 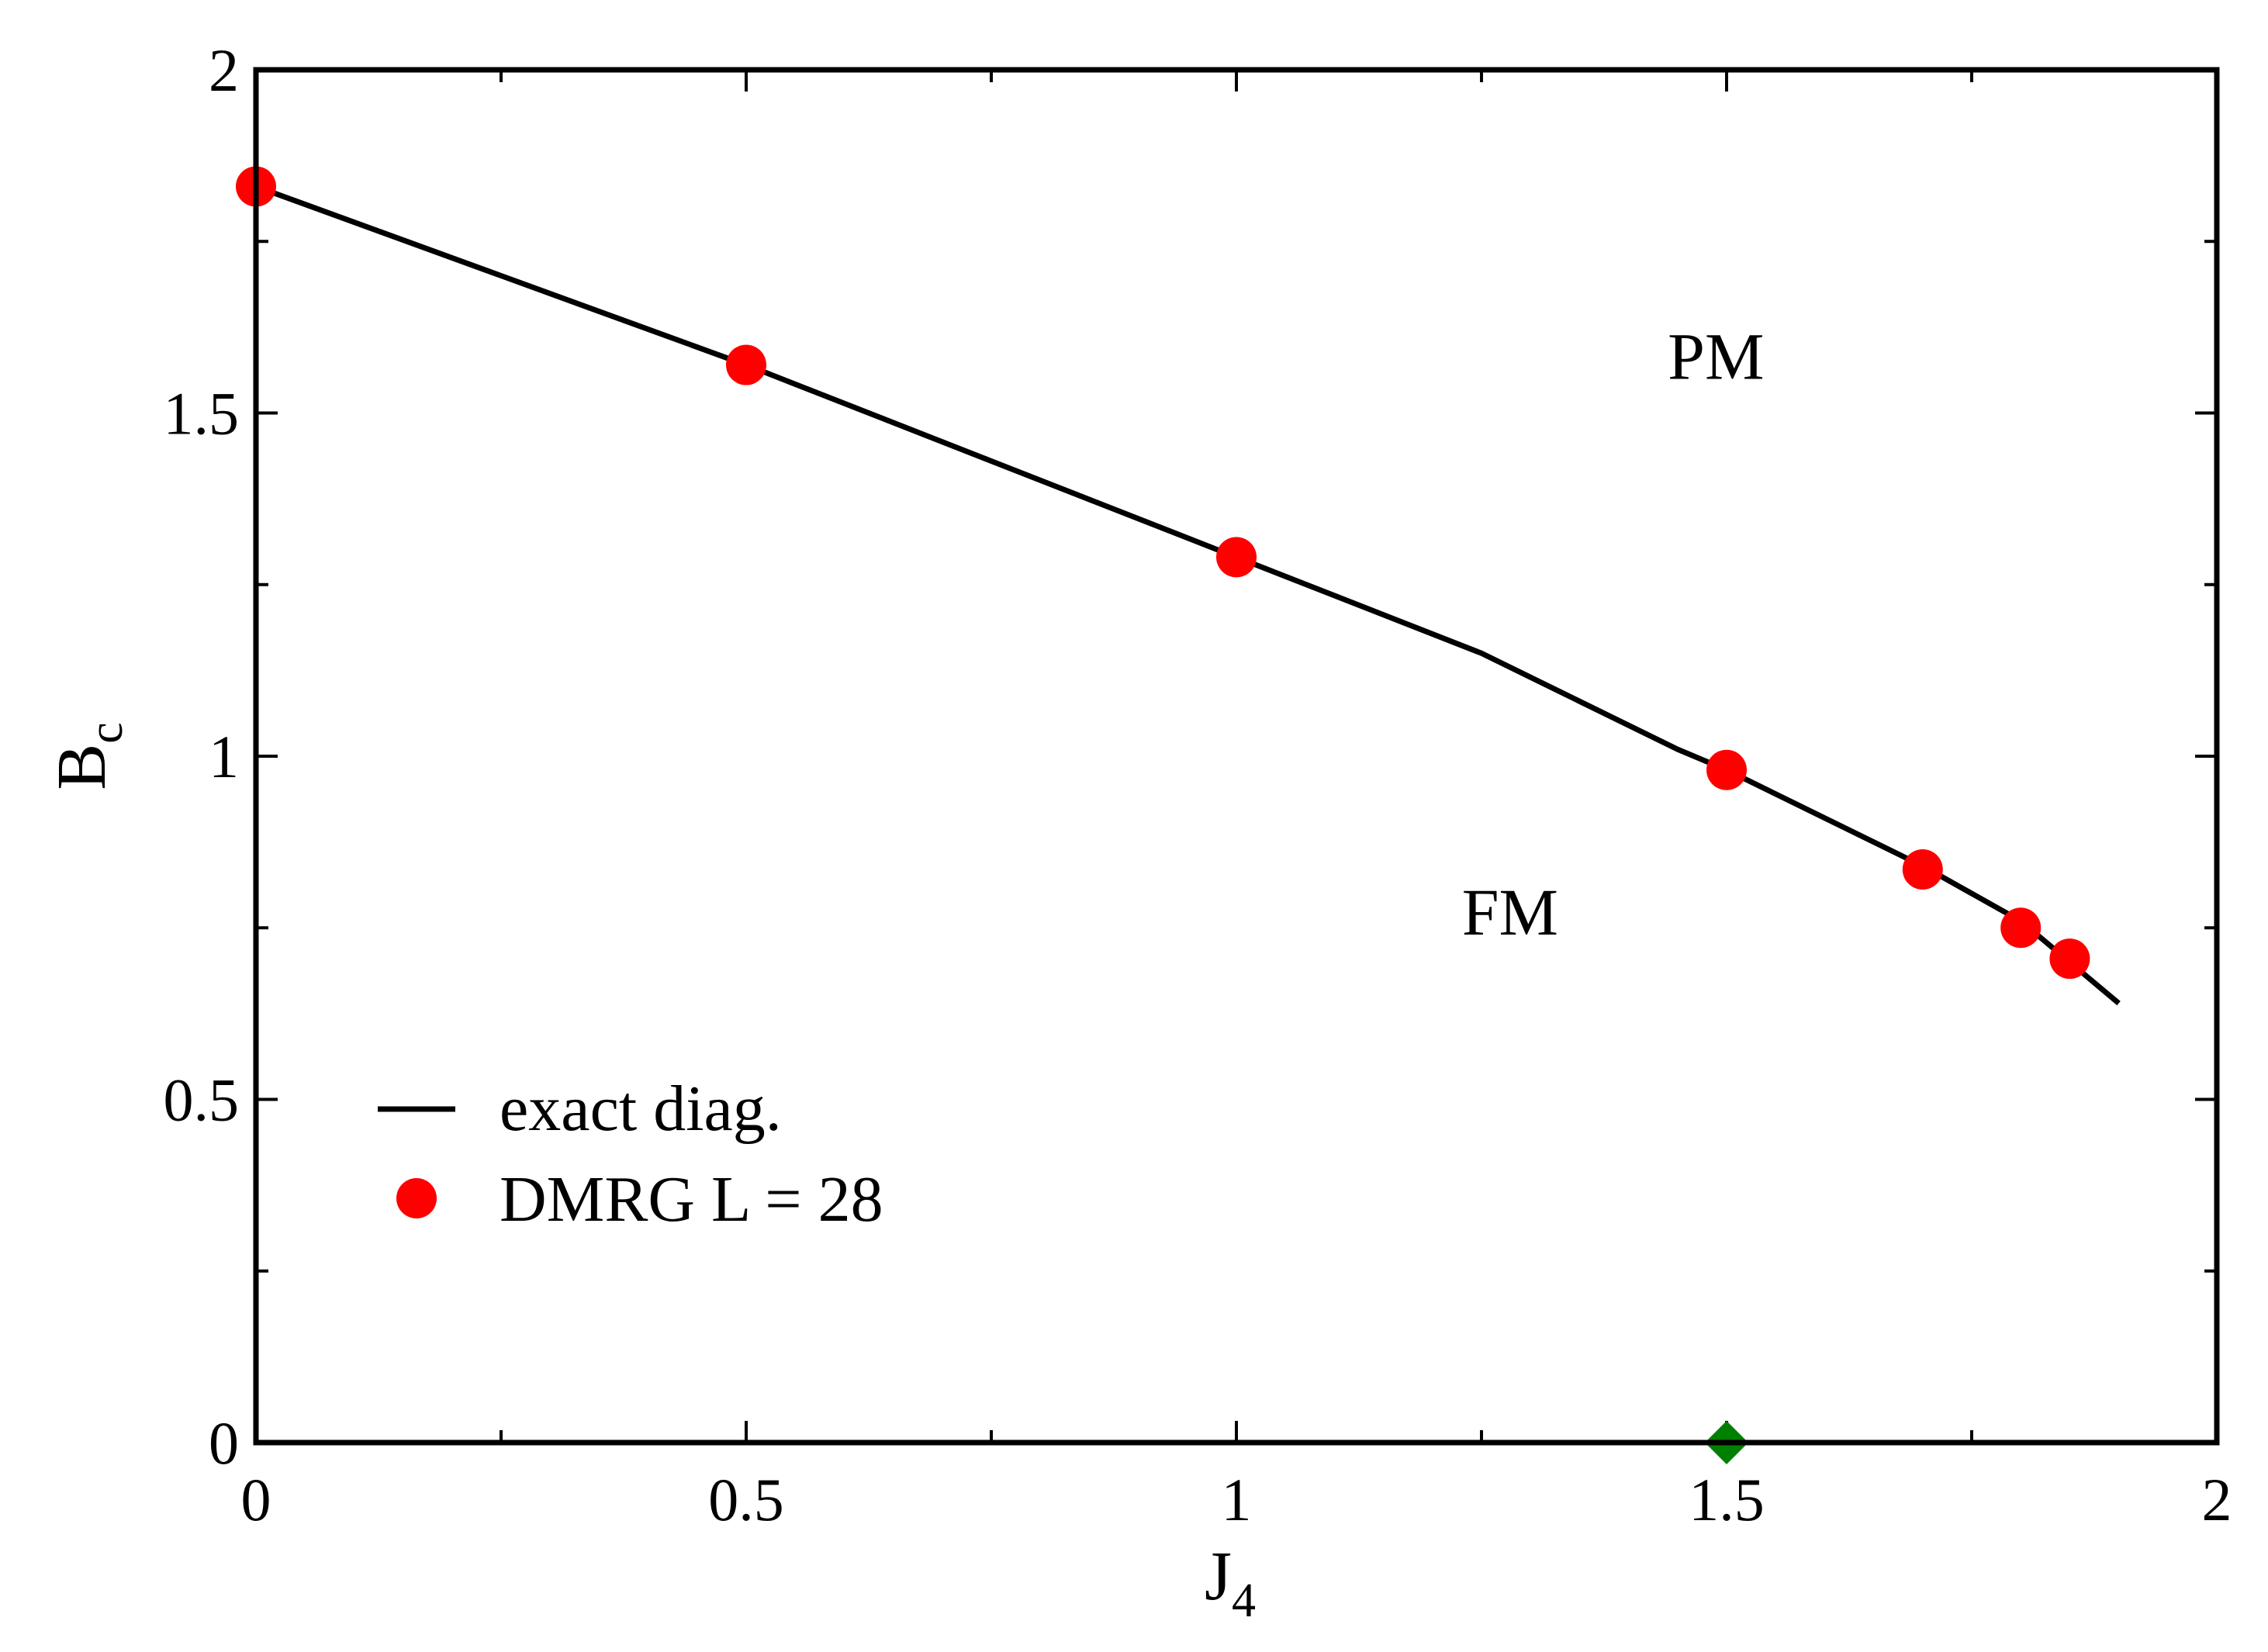 I want to click on y-axis-label: Bc, so click(x=88, y=756).